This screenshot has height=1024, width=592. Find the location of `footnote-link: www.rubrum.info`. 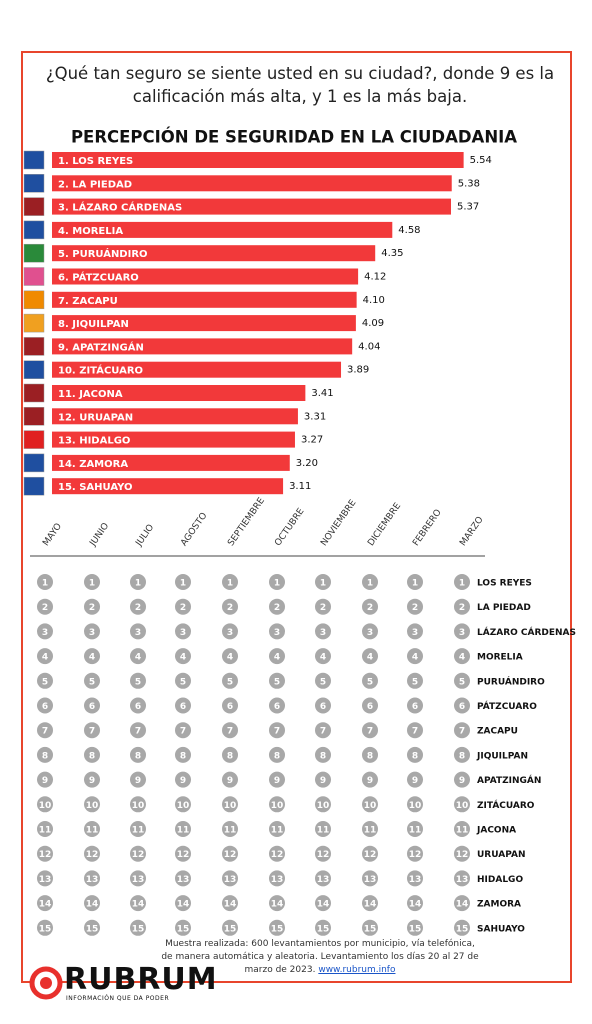

footnote-link: www.rubrum.info is located at coordinates (357, 970).